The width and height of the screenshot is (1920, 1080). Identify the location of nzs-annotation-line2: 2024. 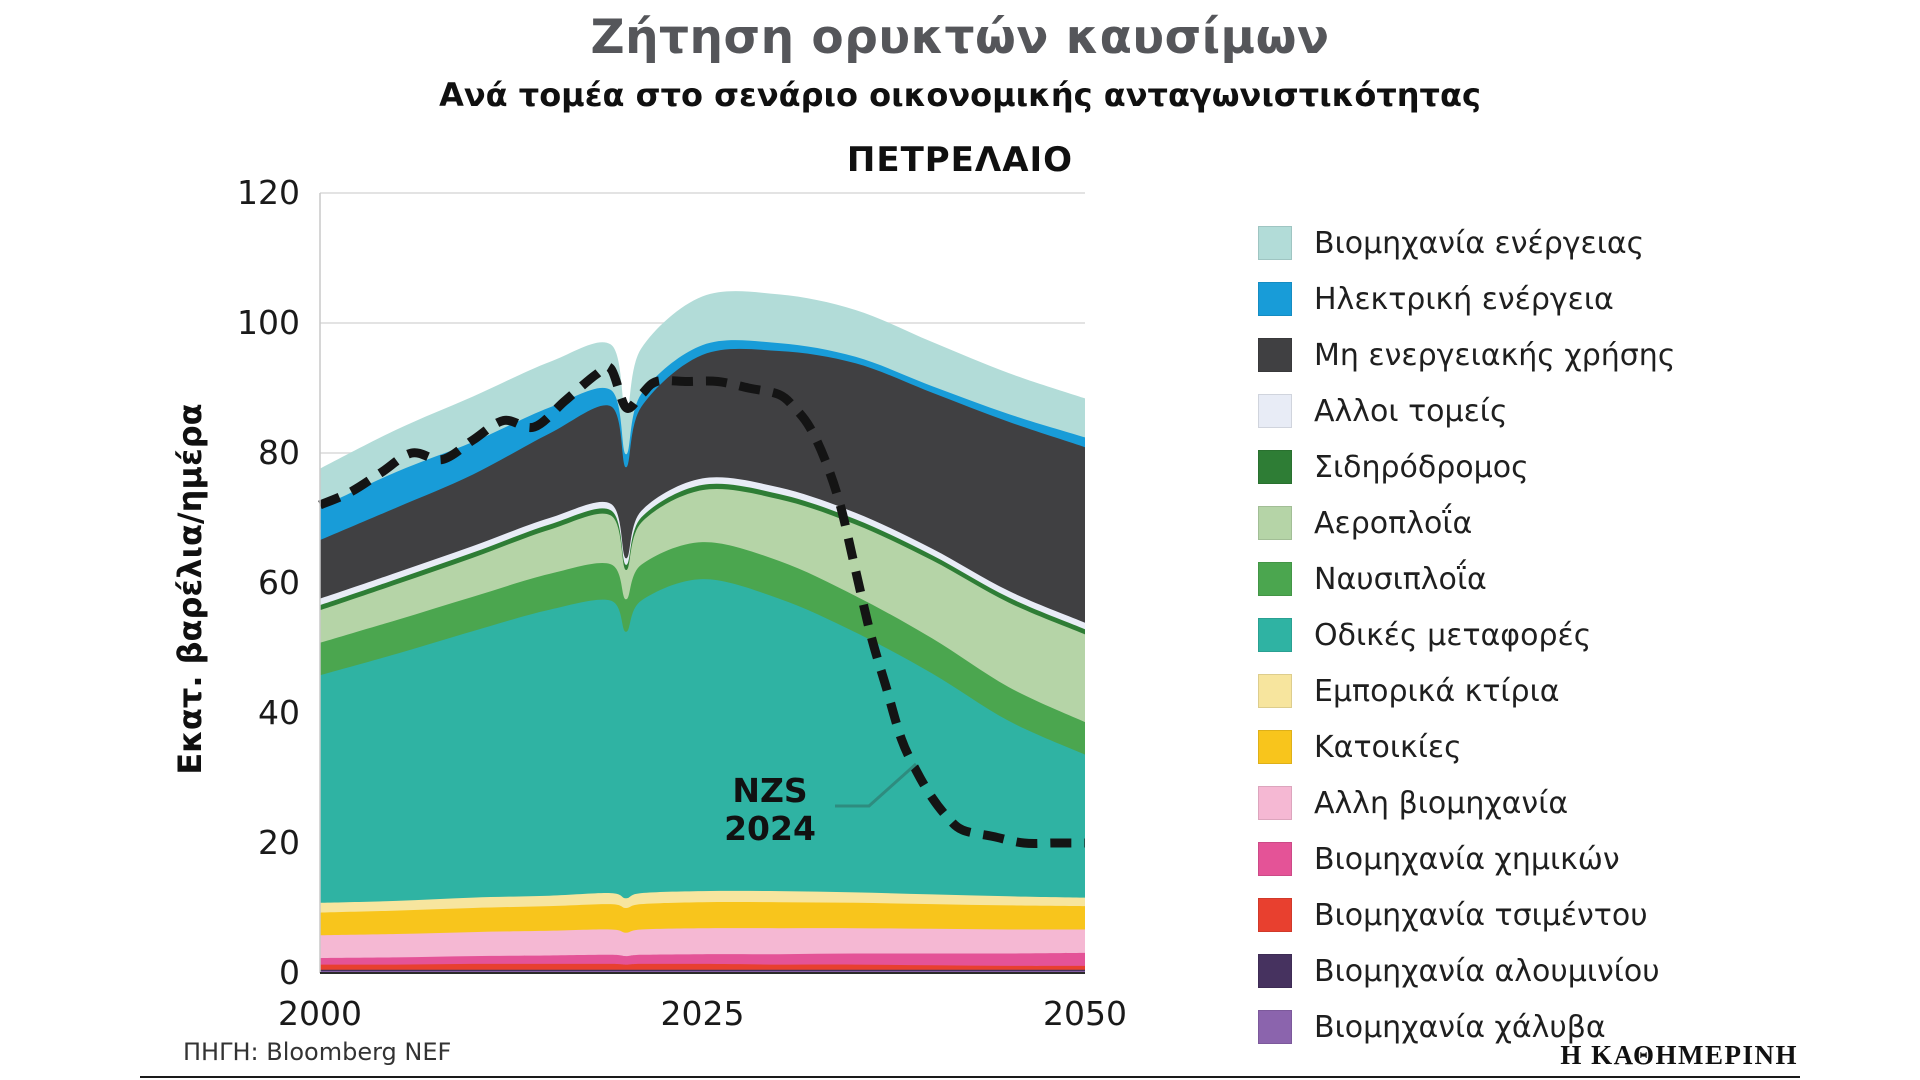
(770, 828).